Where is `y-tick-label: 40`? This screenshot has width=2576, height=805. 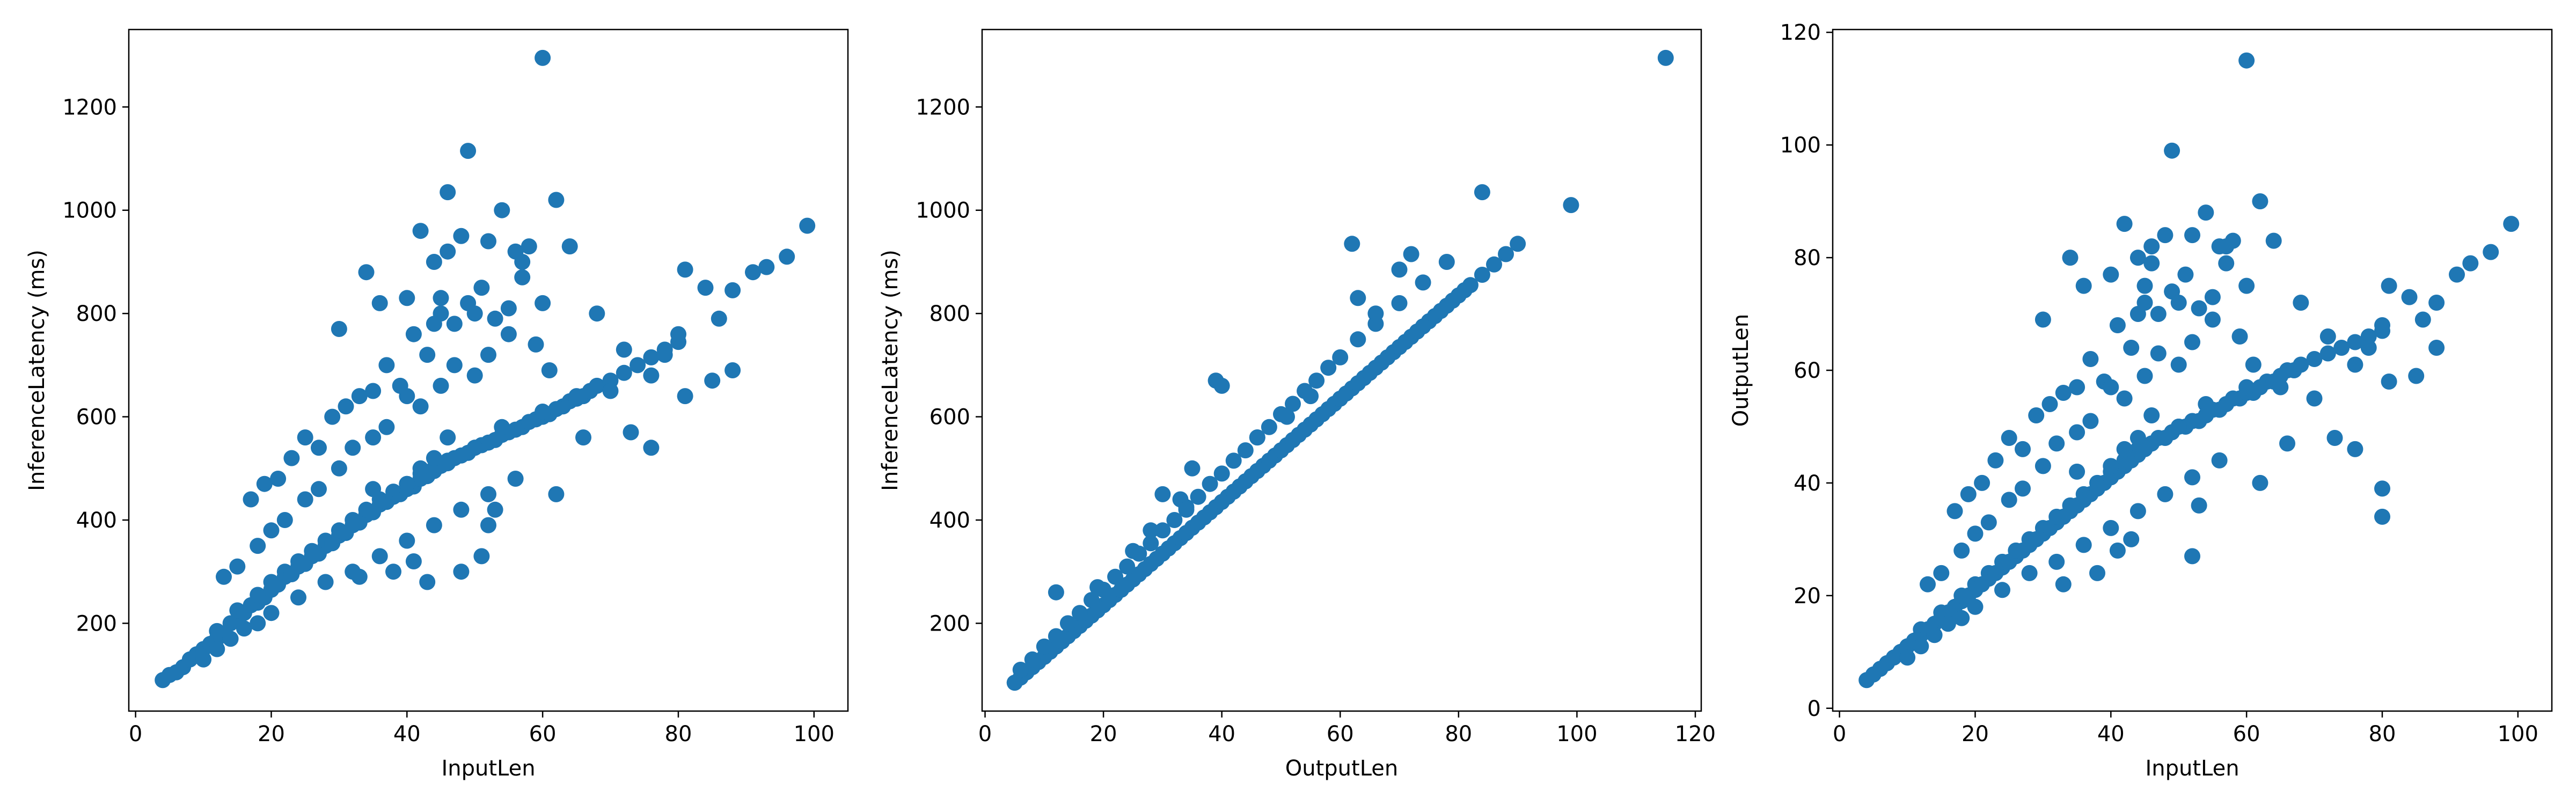 y-tick-label: 40 is located at coordinates (1807, 483).